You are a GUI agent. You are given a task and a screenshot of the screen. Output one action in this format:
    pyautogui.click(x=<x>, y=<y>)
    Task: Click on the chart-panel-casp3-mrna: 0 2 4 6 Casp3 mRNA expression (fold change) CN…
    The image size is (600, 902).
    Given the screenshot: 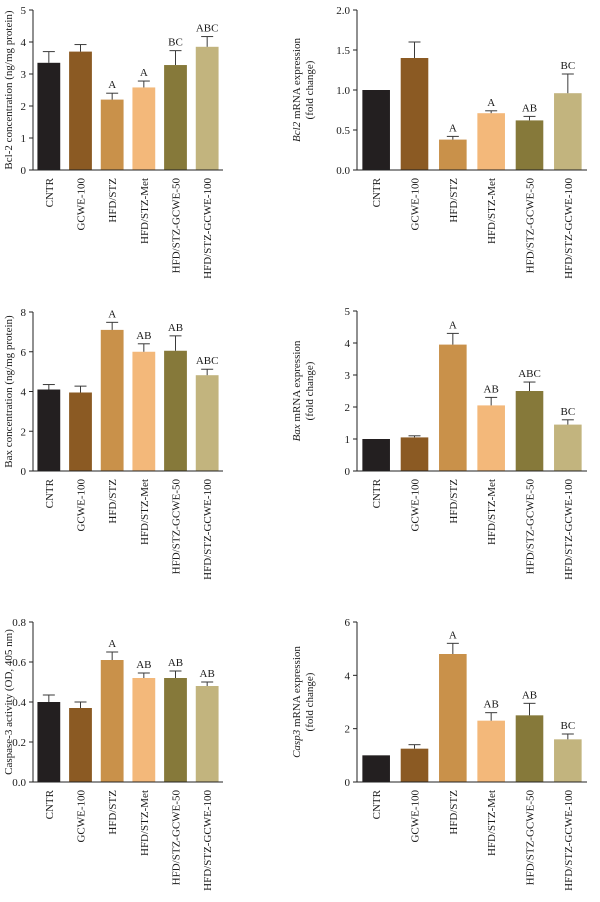 What is the action you would take?
    pyautogui.click(x=439, y=754)
    